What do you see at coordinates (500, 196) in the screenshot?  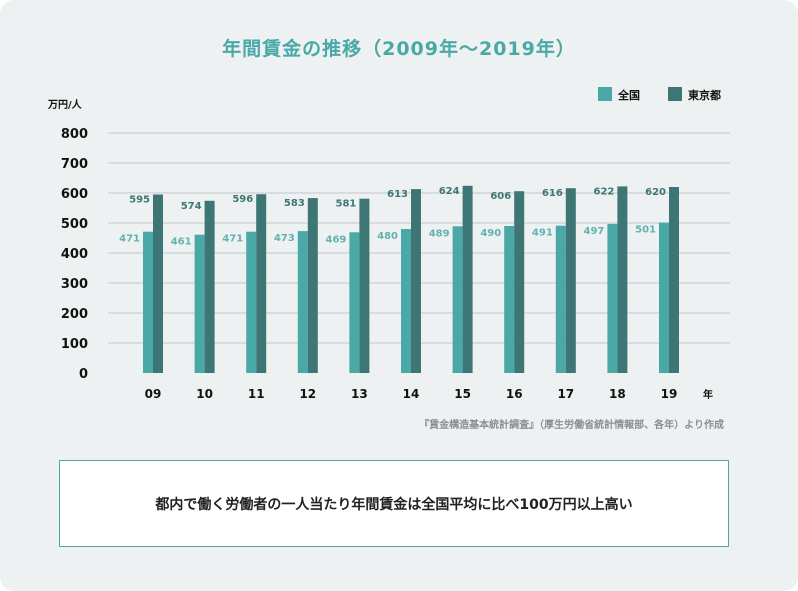 I see `data-label-tokyo: 606` at bounding box center [500, 196].